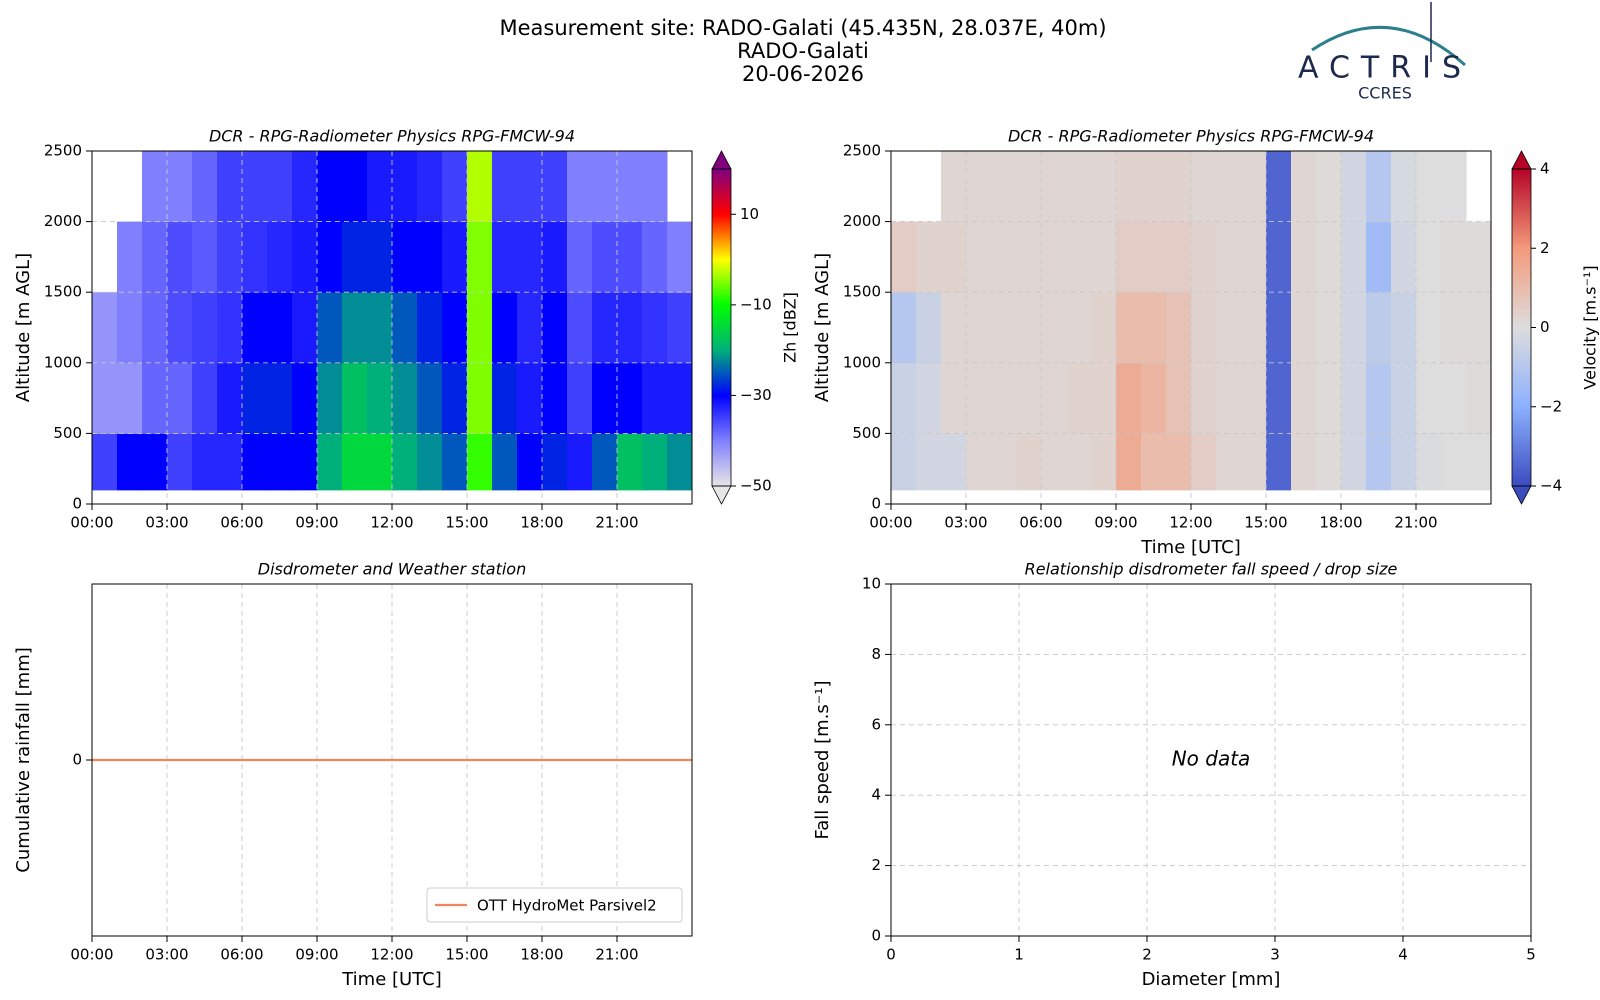 This screenshot has height=1000, width=1600. What do you see at coordinates (1545, 327) in the screenshot?
I see `colorbar-tick-label: 0` at bounding box center [1545, 327].